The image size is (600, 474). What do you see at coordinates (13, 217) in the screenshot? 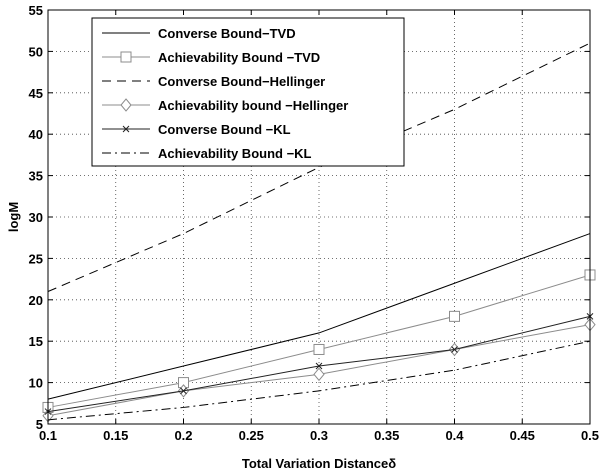
I see `y-axis-title: logM` at bounding box center [13, 217].